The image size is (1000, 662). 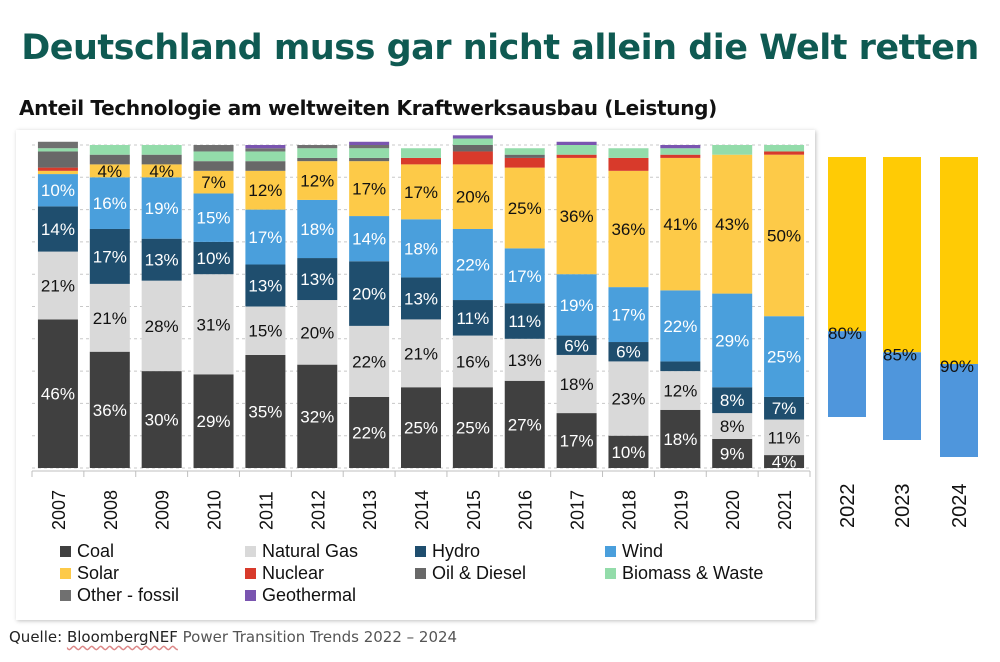 What do you see at coordinates (472, 141) in the screenshot?
I see `bar-segment-biomass-waste-2015` at bounding box center [472, 141].